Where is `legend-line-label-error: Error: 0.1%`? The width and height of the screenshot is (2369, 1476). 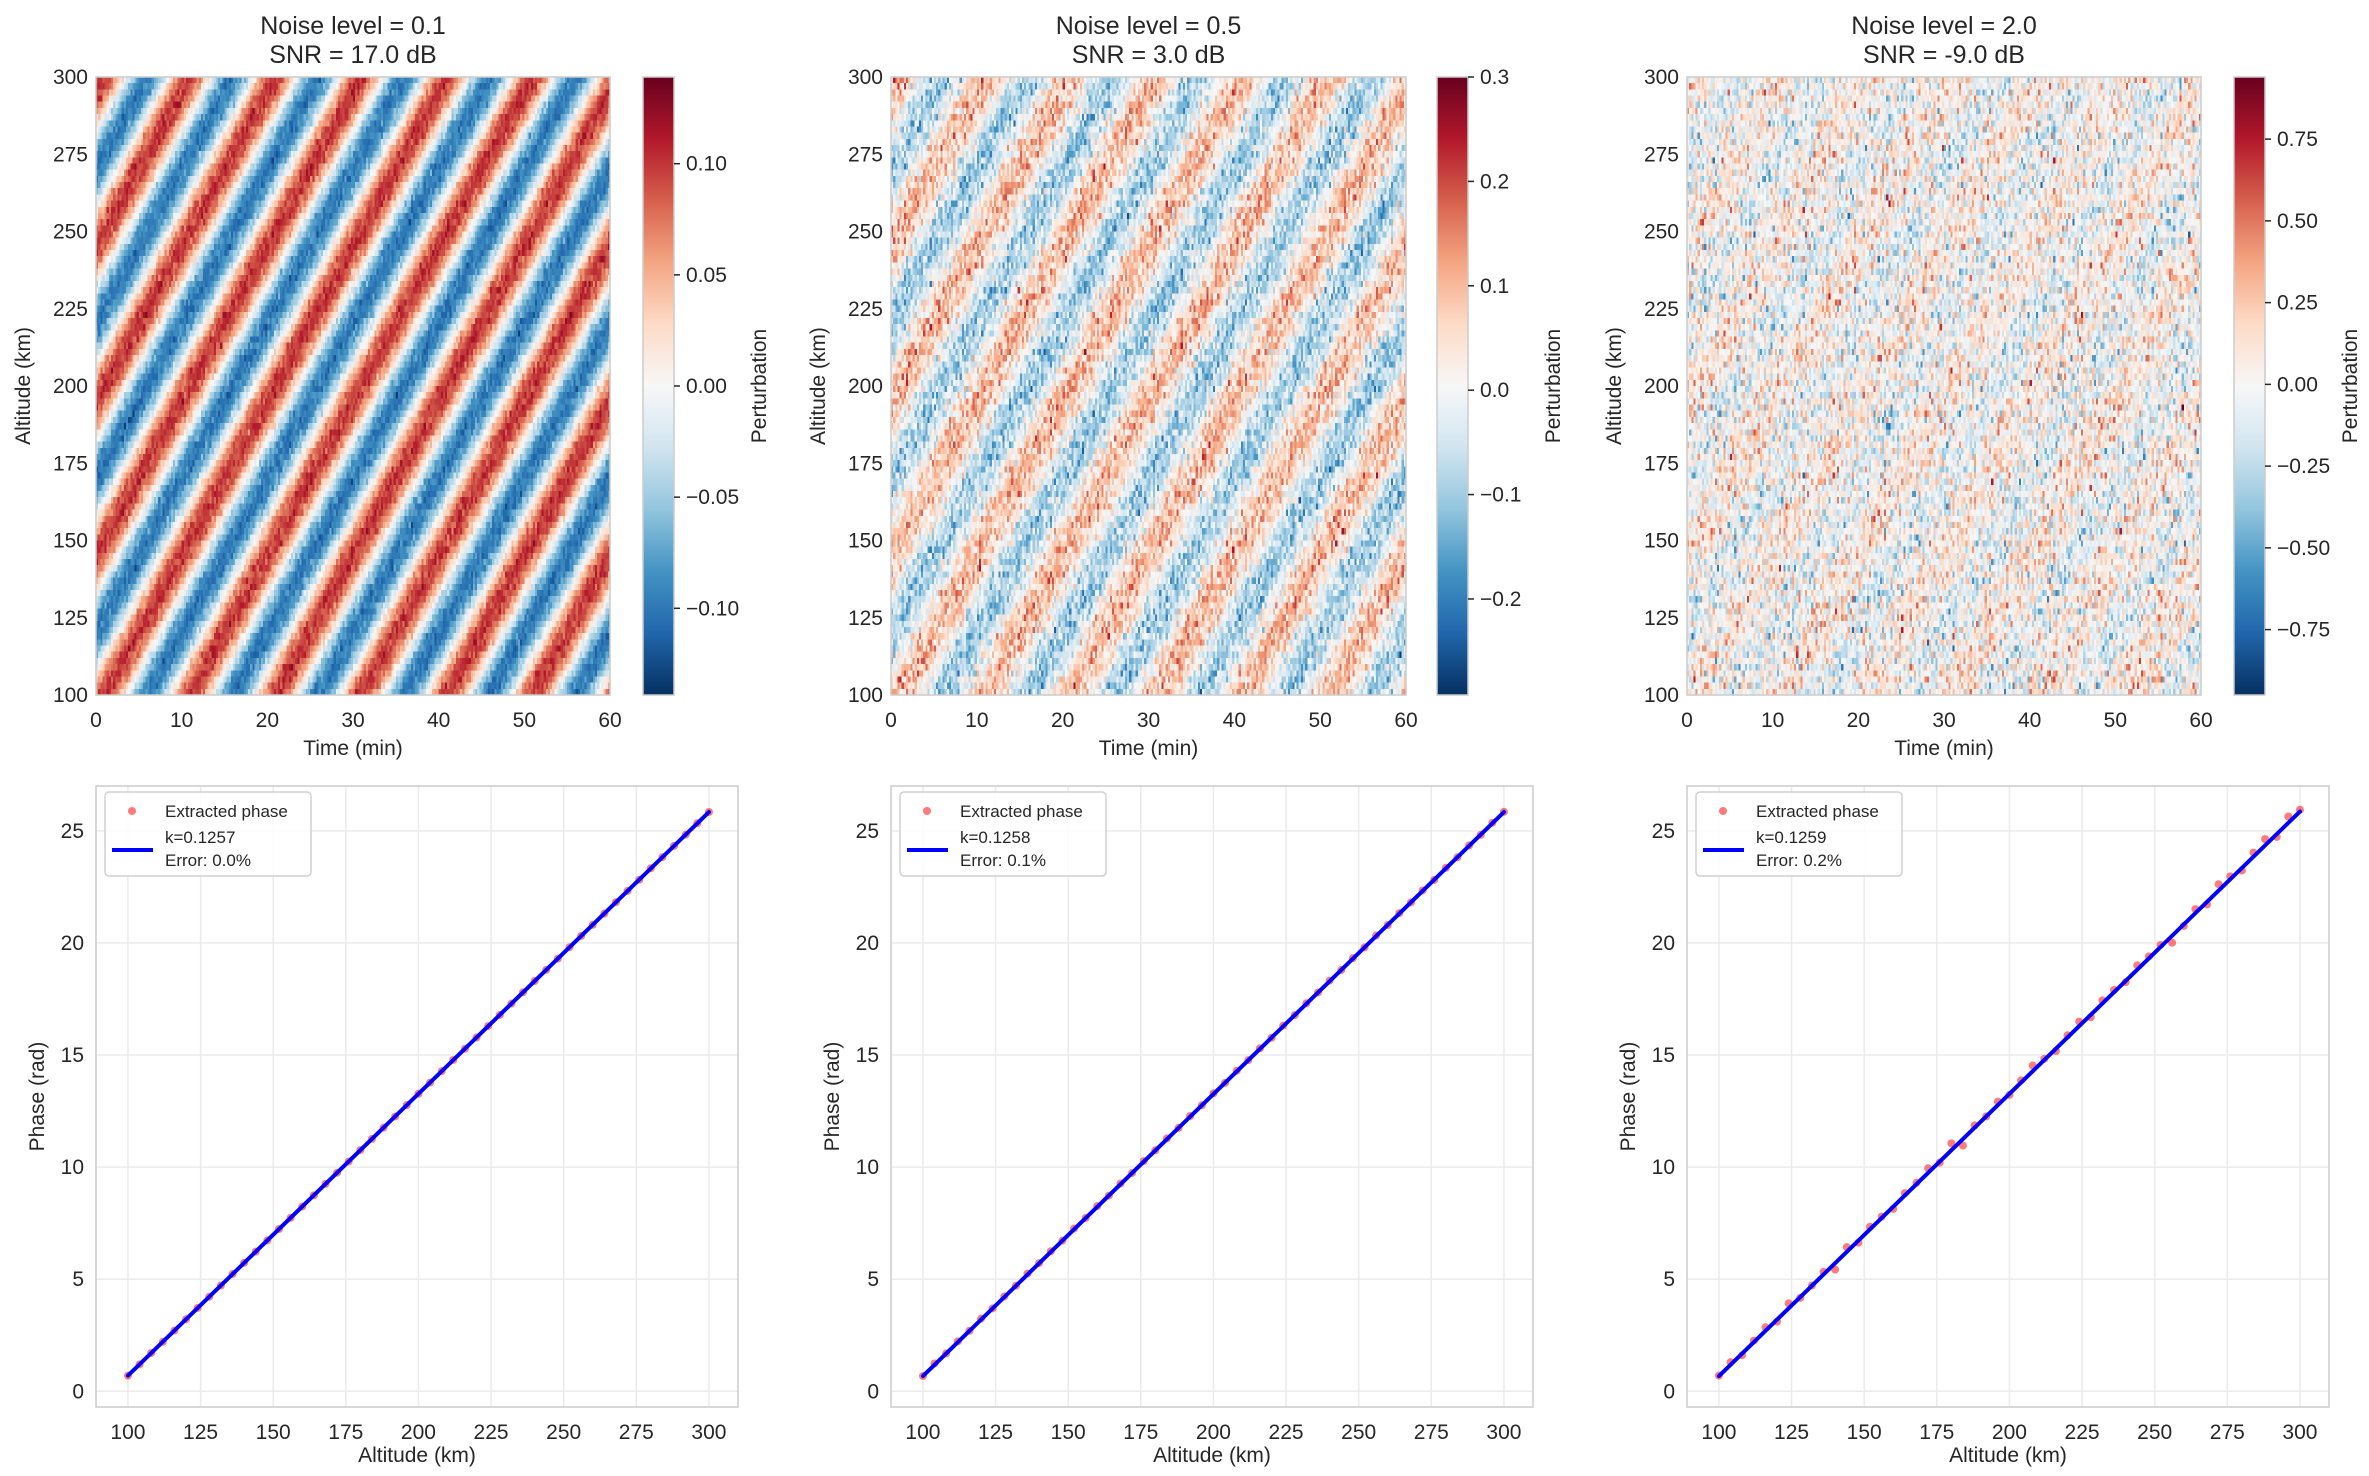
legend-line-label-error: Error: 0.1% is located at coordinates (1003, 860).